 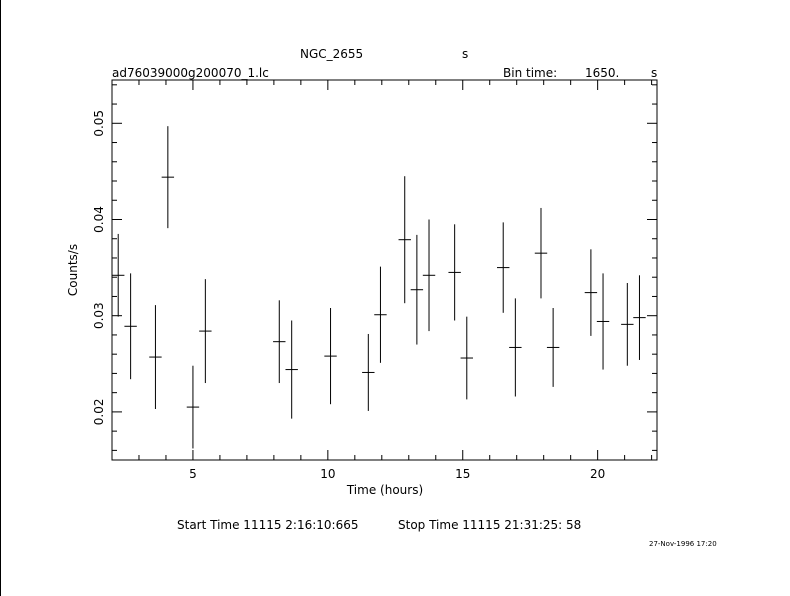 What do you see at coordinates (99, 315) in the screenshot?
I see `y-tick-label: 0.03` at bounding box center [99, 315].